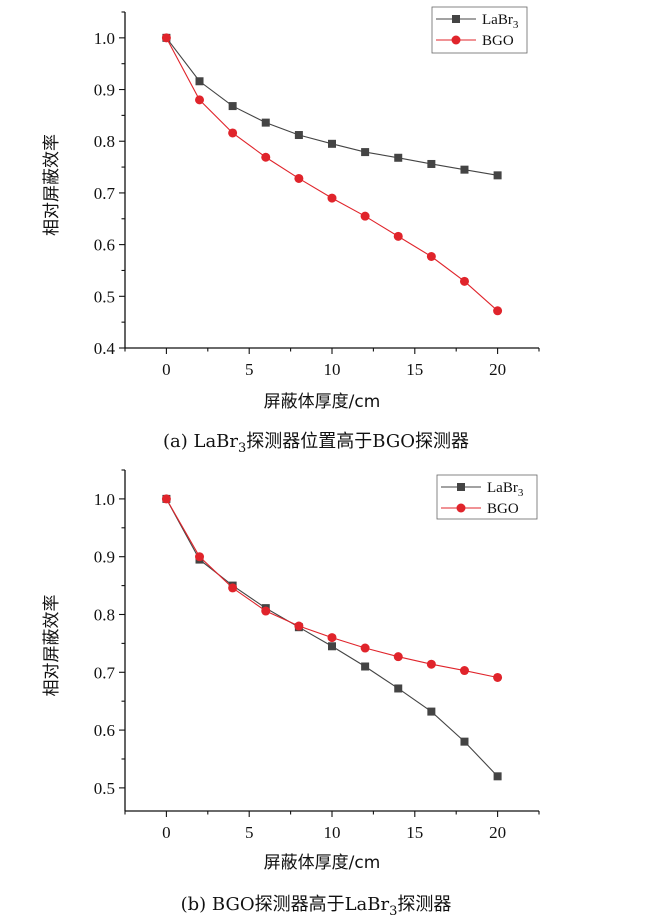 This screenshot has width=663, height=917. What do you see at coordinates (105, 348) in the screenshot?
I see `y-tick-label: 0.4` at bounding box center [105, 348].